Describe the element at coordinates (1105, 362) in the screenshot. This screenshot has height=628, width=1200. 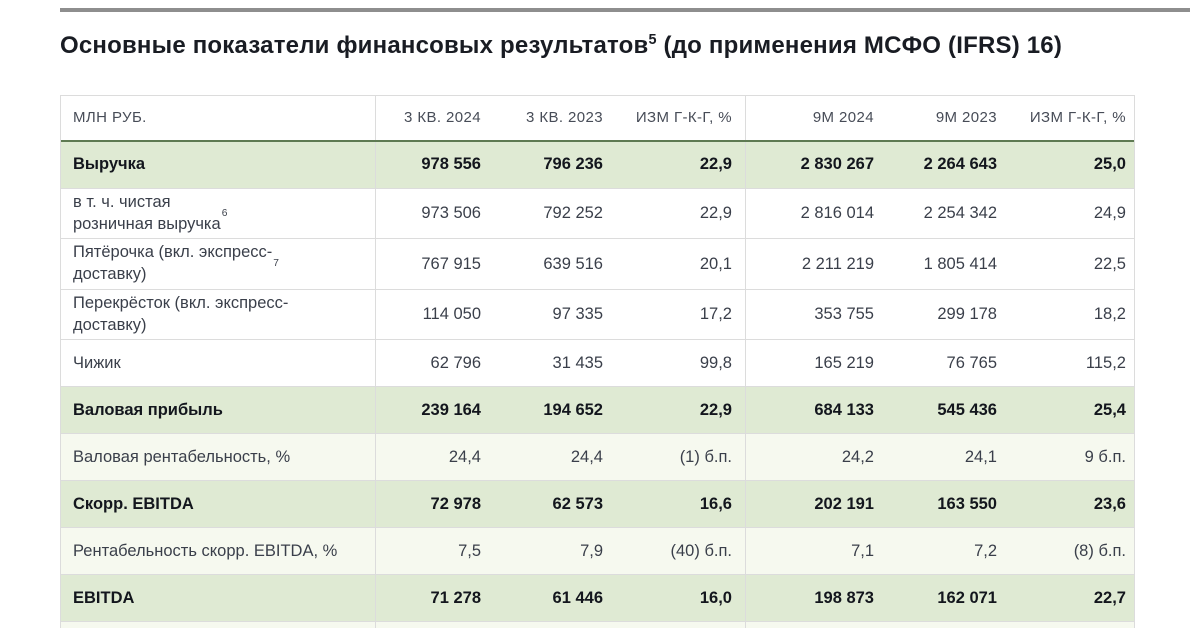
I see `cell-value: 115,2` at that location.